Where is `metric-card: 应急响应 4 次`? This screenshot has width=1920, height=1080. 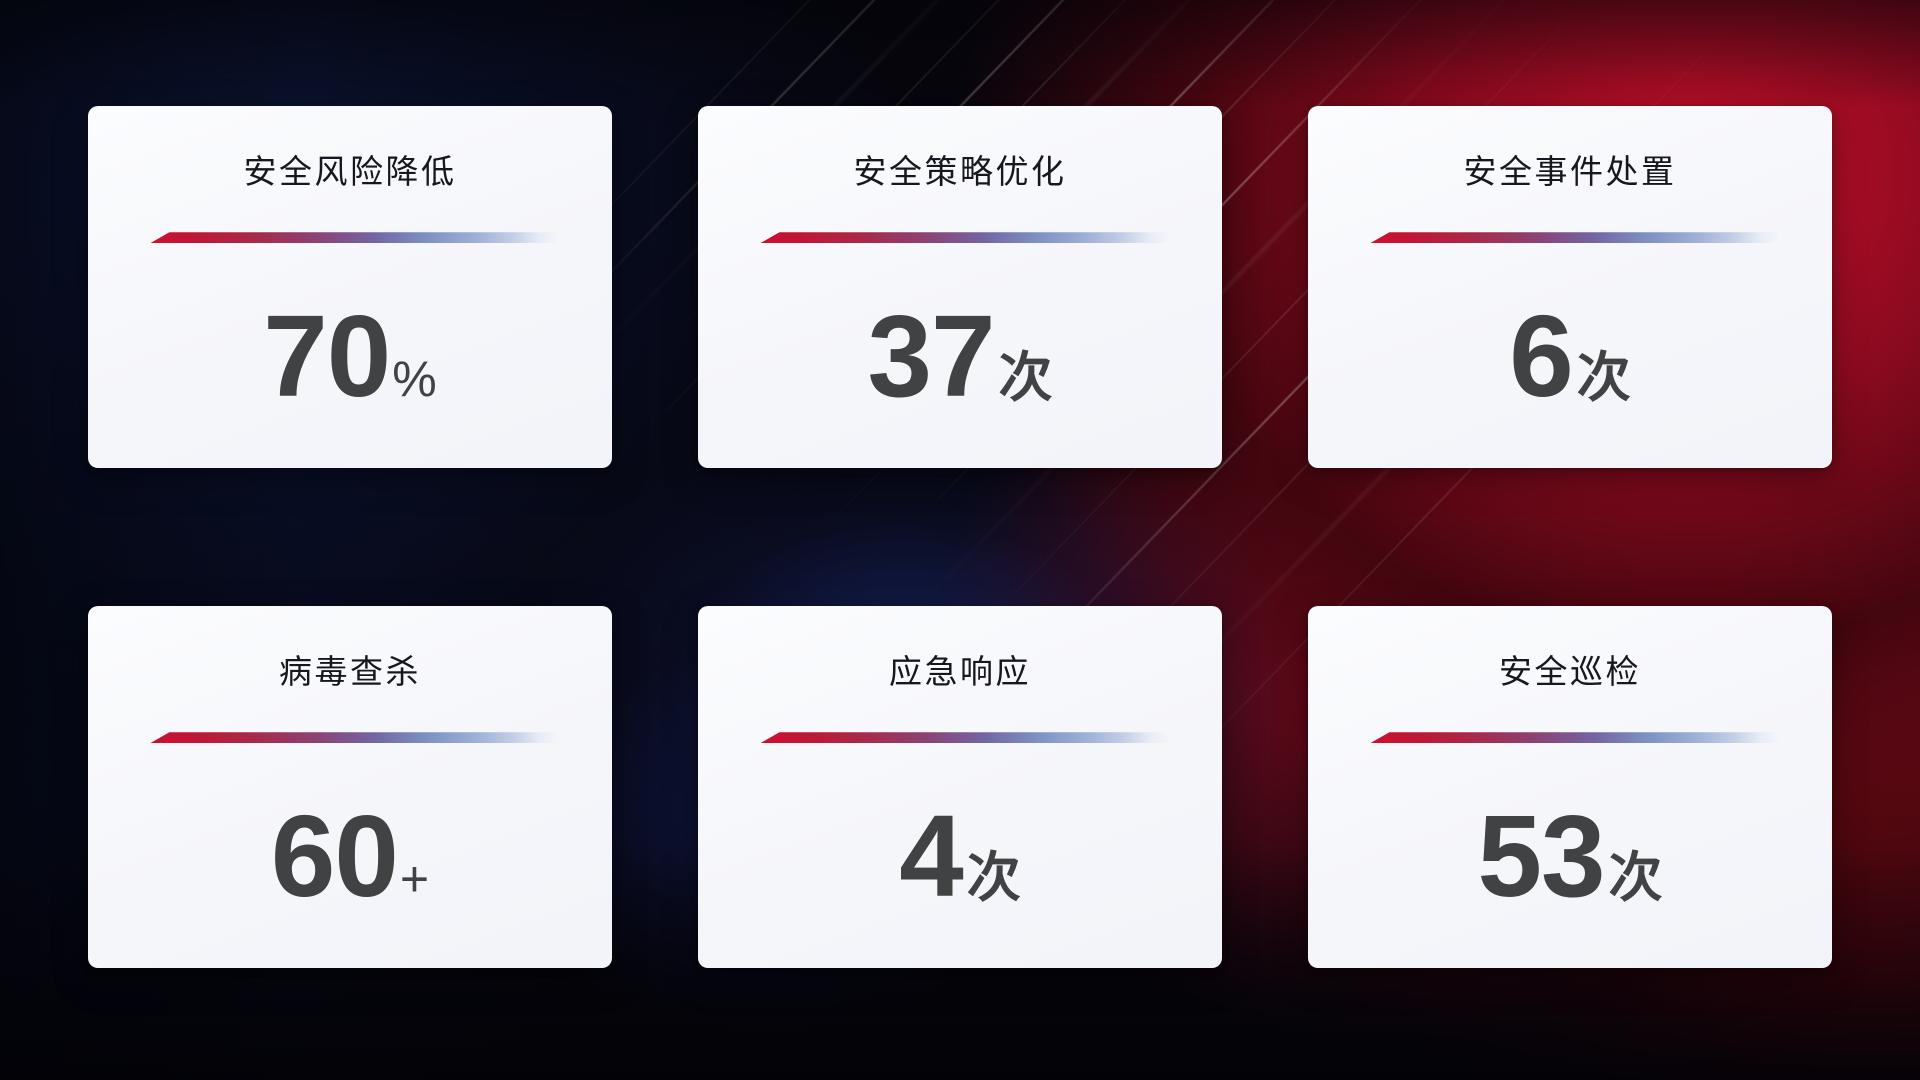
metric-card: 应急响应 4 次 is located at coordinates (960, 787).